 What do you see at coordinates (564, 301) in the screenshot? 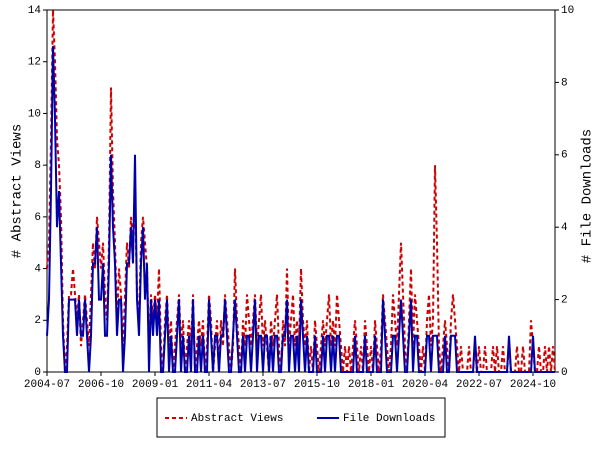
I see `y2-tick-label: 2` at bounding box center [564, 301].